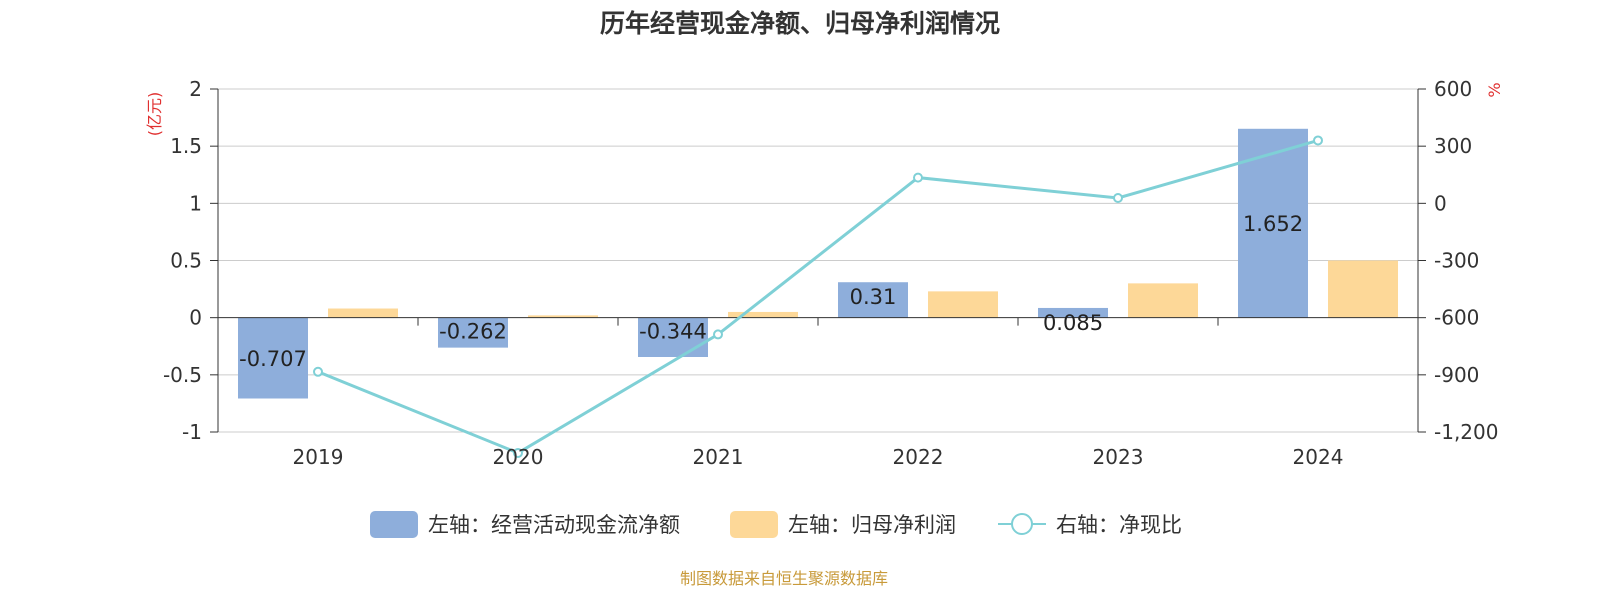 This screenshot has width=1600, height=600. Describe the element at coordinates (1119, 525) in the screenshot. I see `legend-label: 右轴：净现比` at that location.